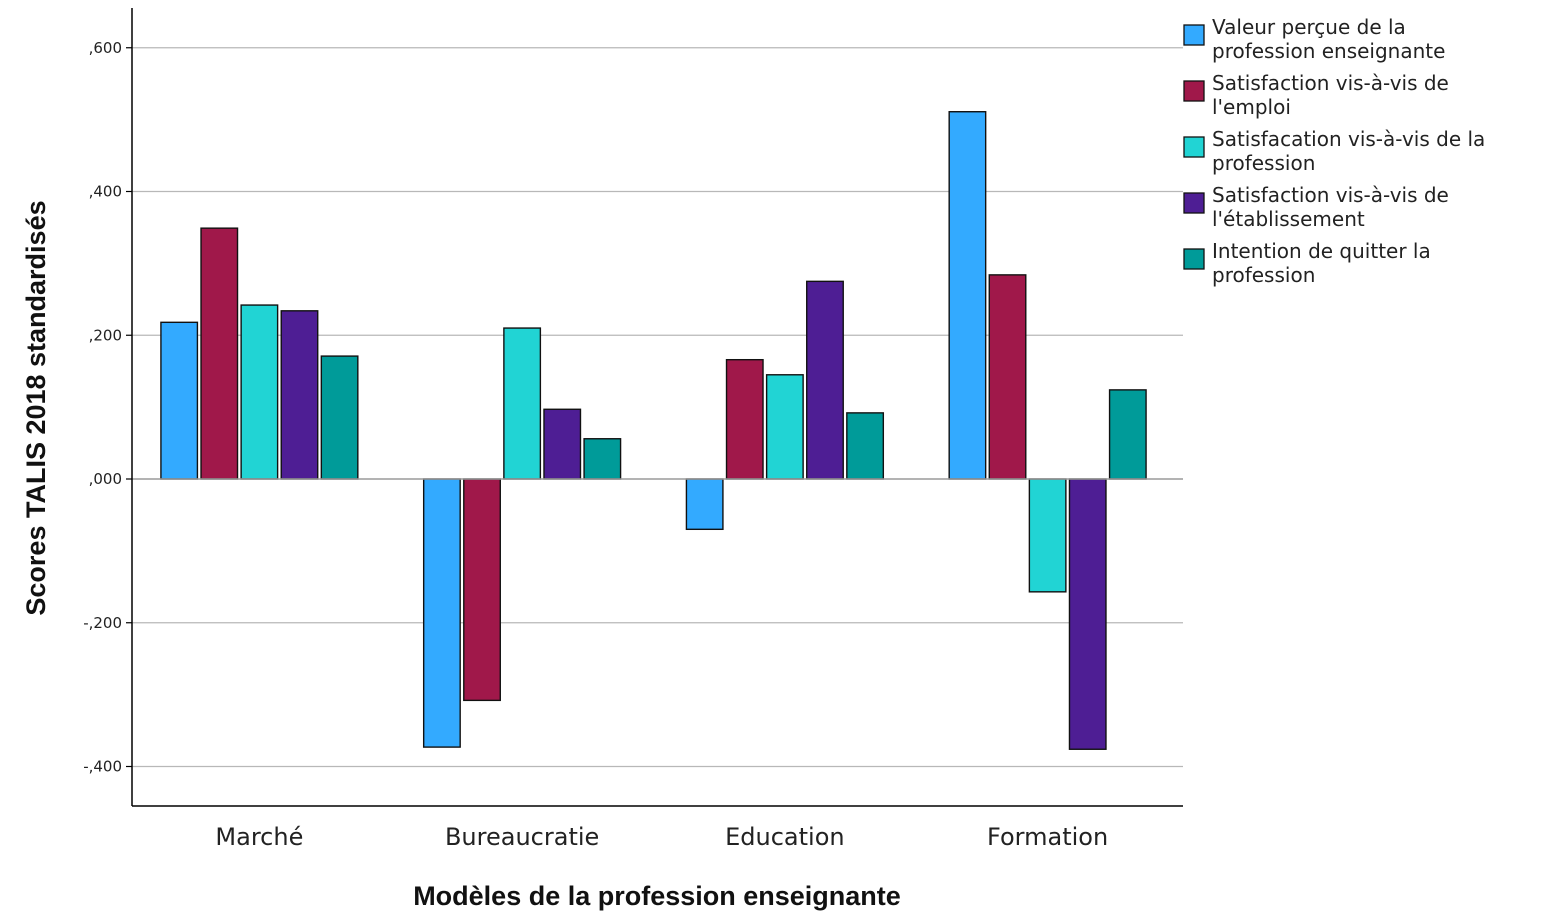  What do you see at coordinates (1348, 151) in the screenshot?
I see `legend-label: Satisfacation vis-à-vis de la profession` at bounding box center [1348, 151].